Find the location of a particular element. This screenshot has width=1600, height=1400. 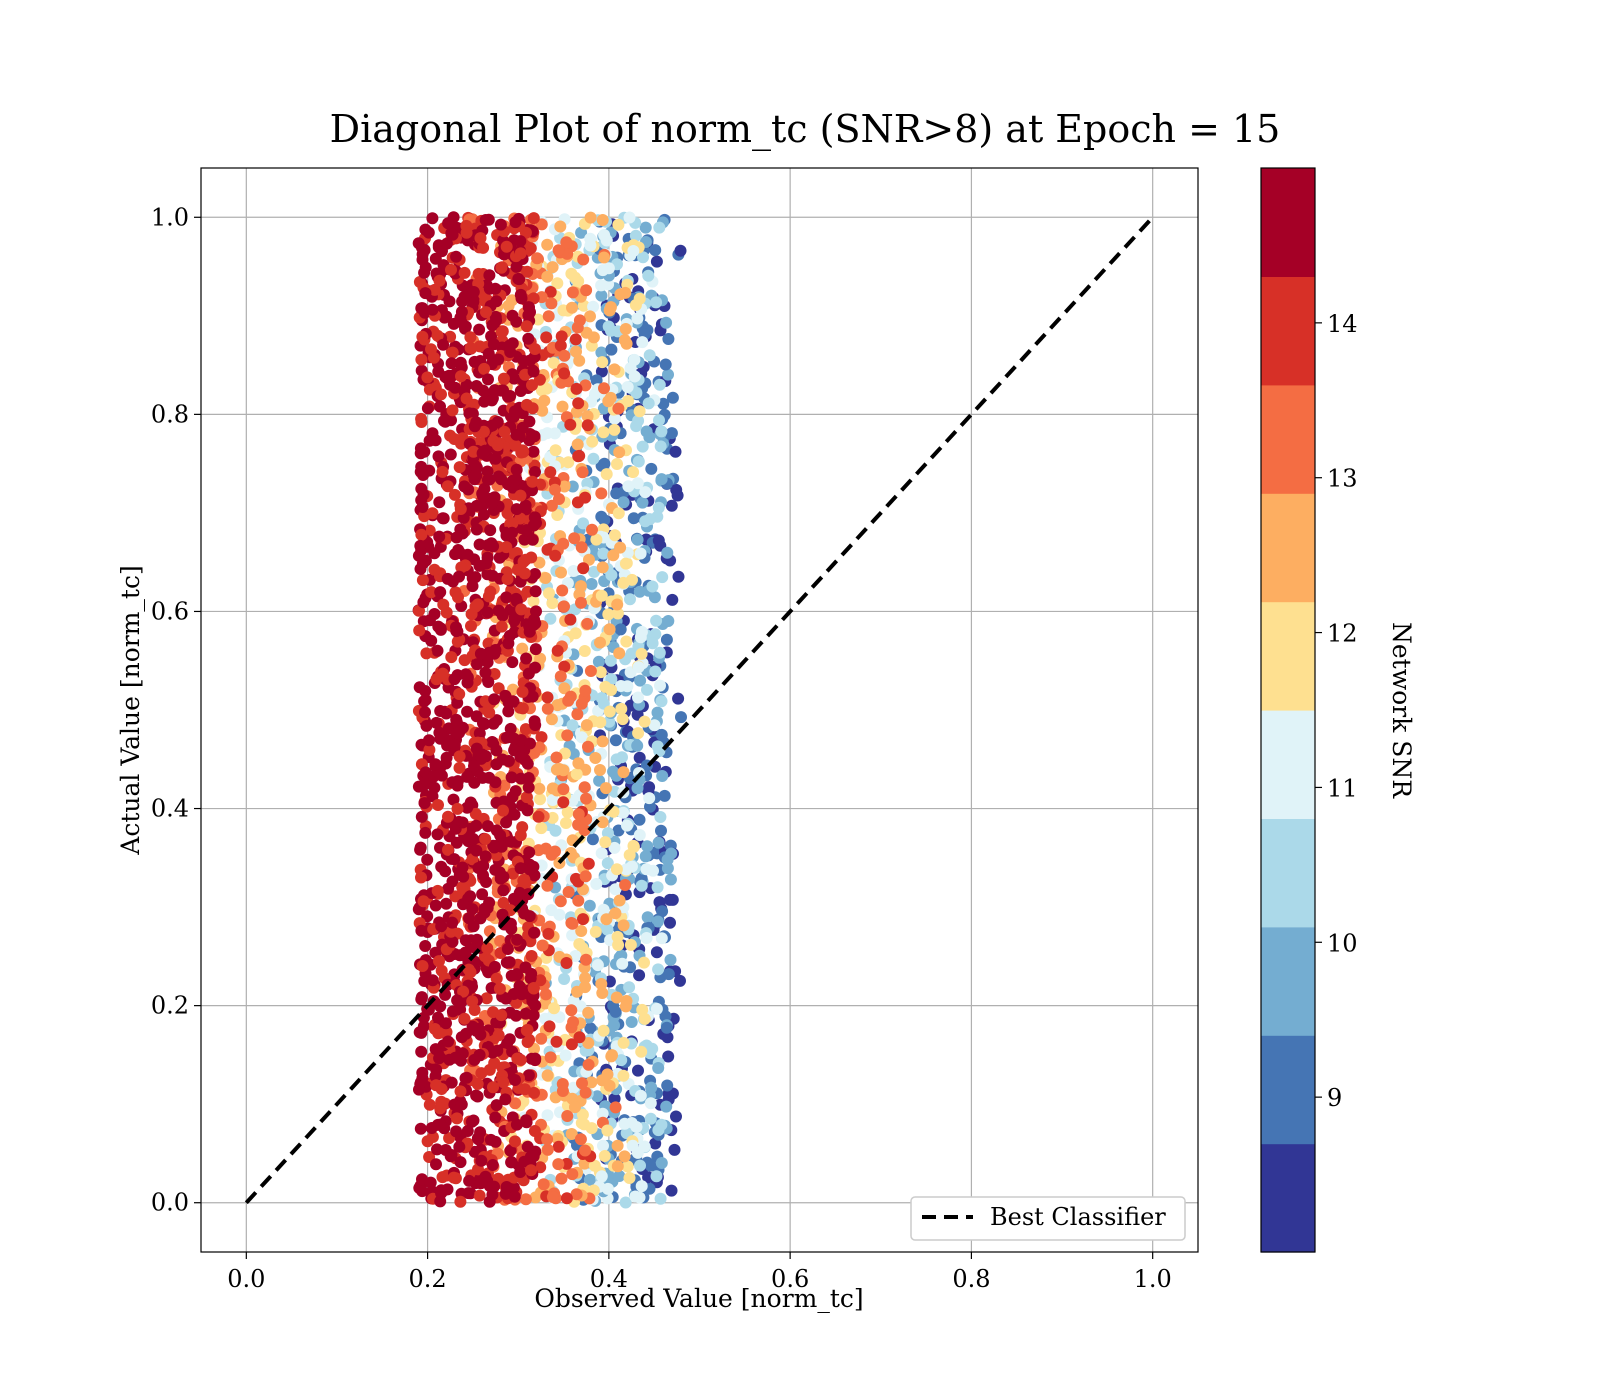

x-tick-label: 1.0 is located at coordinates (1153, 1279).